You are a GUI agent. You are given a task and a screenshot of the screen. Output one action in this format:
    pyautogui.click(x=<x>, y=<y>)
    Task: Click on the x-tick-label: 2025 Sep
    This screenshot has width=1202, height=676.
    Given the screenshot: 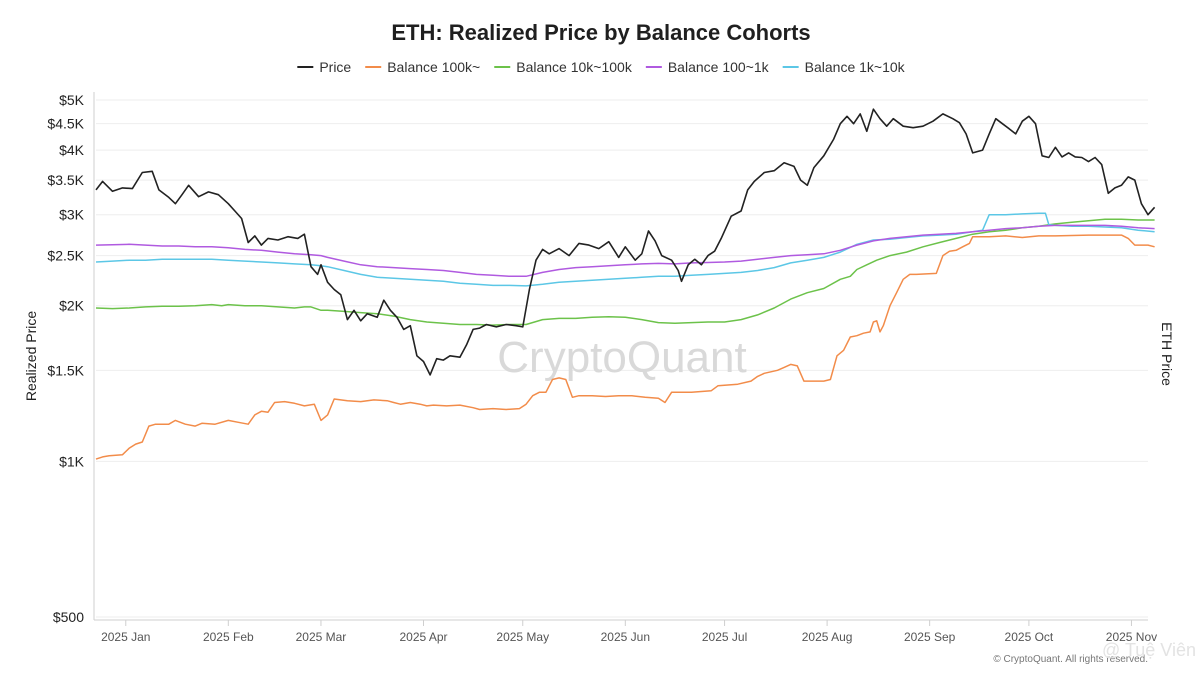 What is the action you would take?
    pyautogui.click(x=930, y=637)
    